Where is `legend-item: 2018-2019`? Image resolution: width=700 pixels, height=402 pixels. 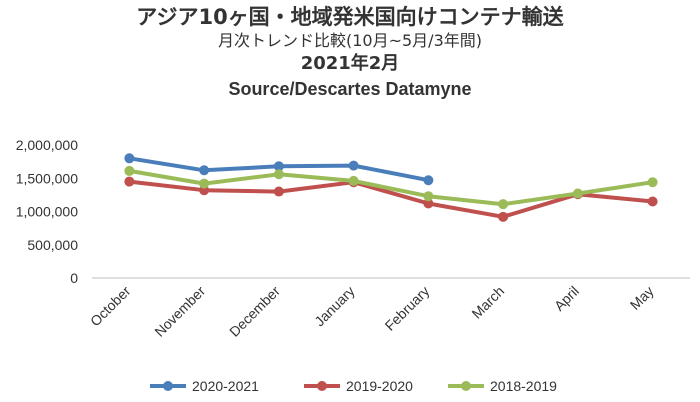
legend-item: 2018-2019 is located at coordinates (502, 386).